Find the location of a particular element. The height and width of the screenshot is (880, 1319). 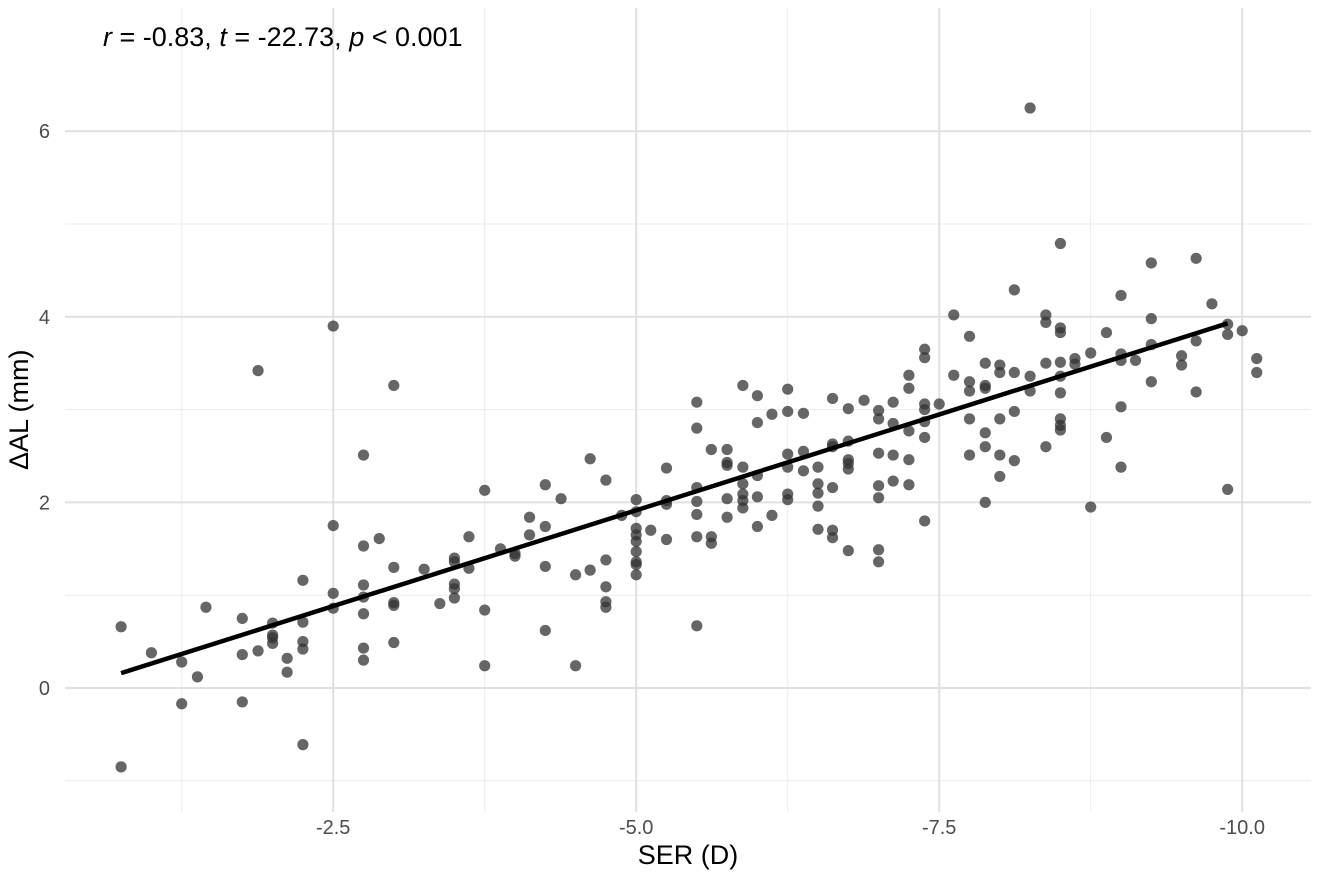

x-tick-label: -2.5 is located at coordinates (333, 828).